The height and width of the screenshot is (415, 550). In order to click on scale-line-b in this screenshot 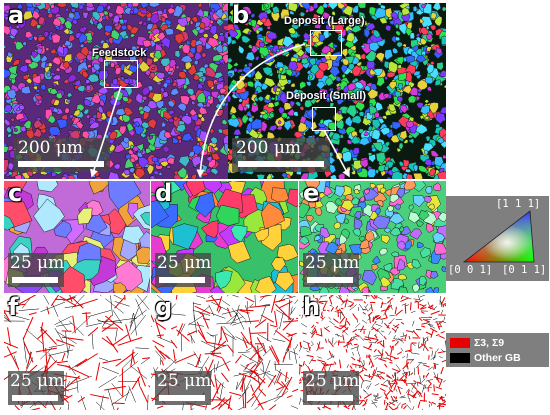, I will do `click(281, 164)`.